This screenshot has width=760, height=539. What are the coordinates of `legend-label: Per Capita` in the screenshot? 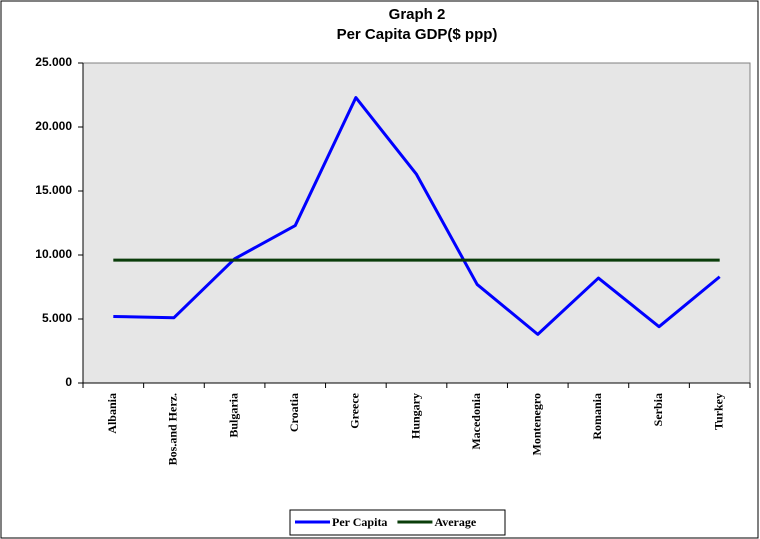 It's located at (359, 522).